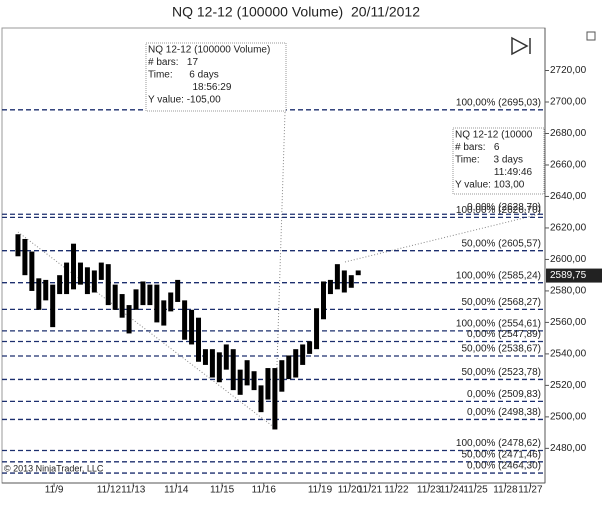 The height and width of the screenshot is (522, 603). What do you see at coordinates (494, 172) in the screenshot?
I see `tooltip-line: 11:49:46` at bounding box center [494, 172].